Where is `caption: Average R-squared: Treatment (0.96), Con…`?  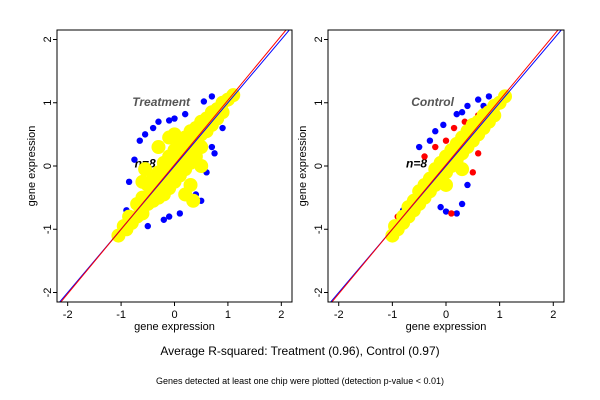 caption: Average R-squared: Treatment (0.96), Con… is located at coordinates (300, 351).